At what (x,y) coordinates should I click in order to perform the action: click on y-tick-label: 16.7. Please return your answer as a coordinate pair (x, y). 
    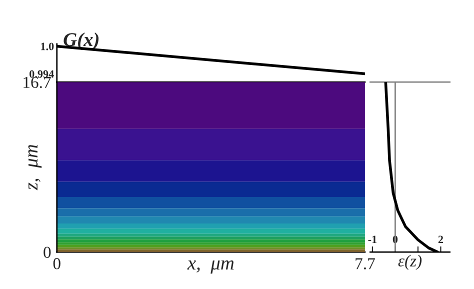
    Looking at the image, I should click on (37, 82).